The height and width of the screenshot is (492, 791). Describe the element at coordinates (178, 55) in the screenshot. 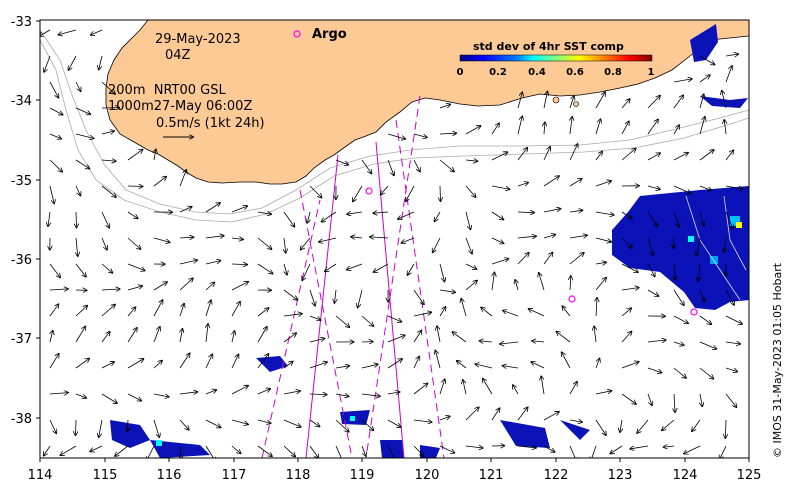

I see `hour-label: 04Z` at that location.